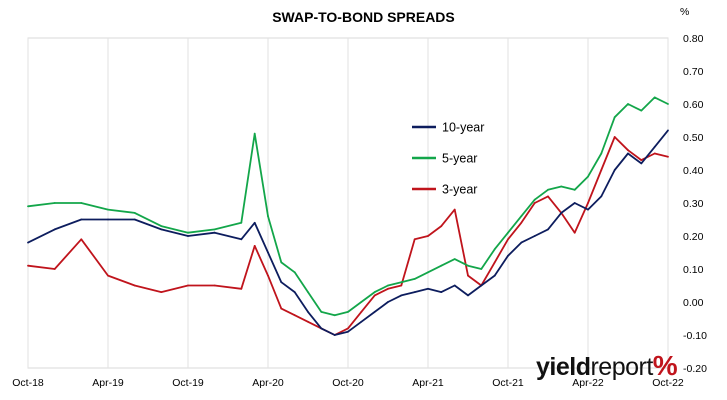 The width and height of the screenshot is (727, 400). What do you see at coordinates (684, 12) in the screenshot?
I see `y-axis-unit-label: %` at bounding box center [684, 12].